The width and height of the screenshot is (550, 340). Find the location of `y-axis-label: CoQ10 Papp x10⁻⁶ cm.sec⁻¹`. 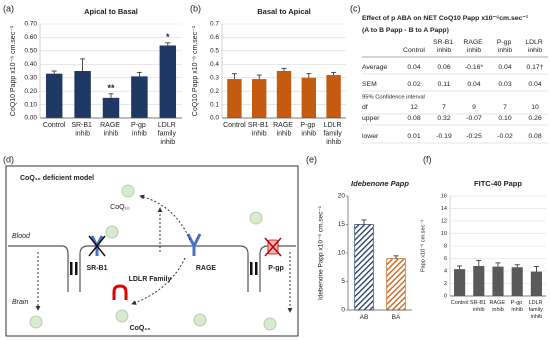

y-axis-label: CoQ10 Papp x10⁻⁶ cm.sec⁻¹ is located at coordinates (13, 70).